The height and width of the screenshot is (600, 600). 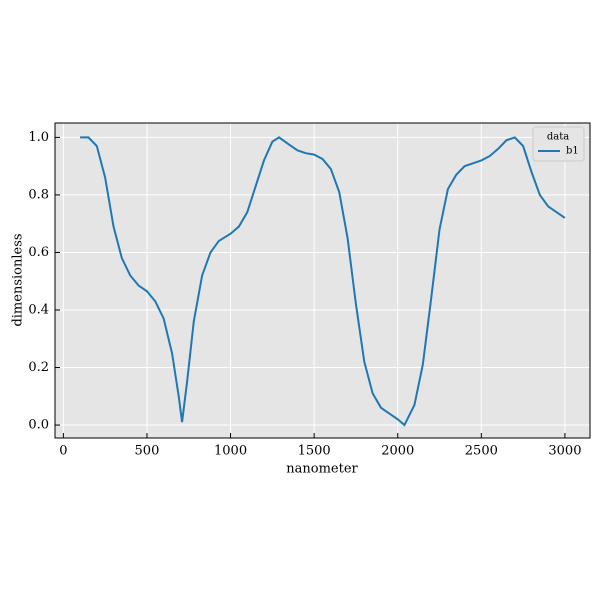 I want to click on x-tick-label: 1500, so click(x=314, y=451).